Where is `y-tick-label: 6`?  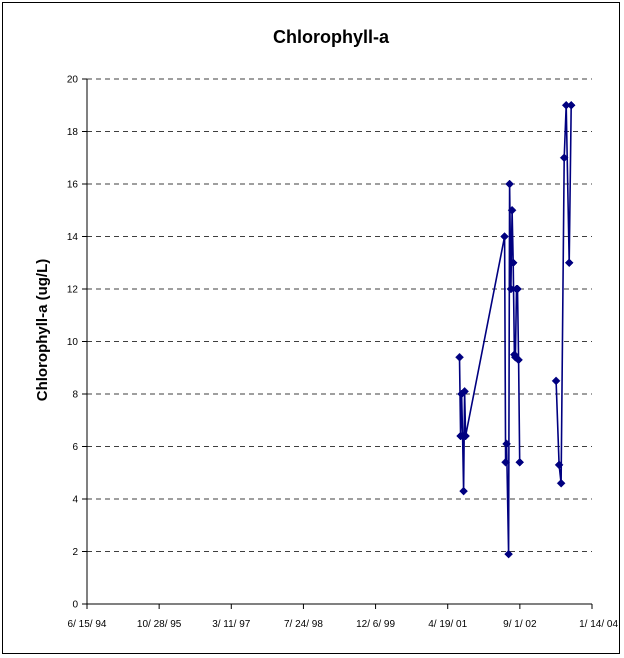 y-tick-label: 6 is located at coordinates (75, 447).